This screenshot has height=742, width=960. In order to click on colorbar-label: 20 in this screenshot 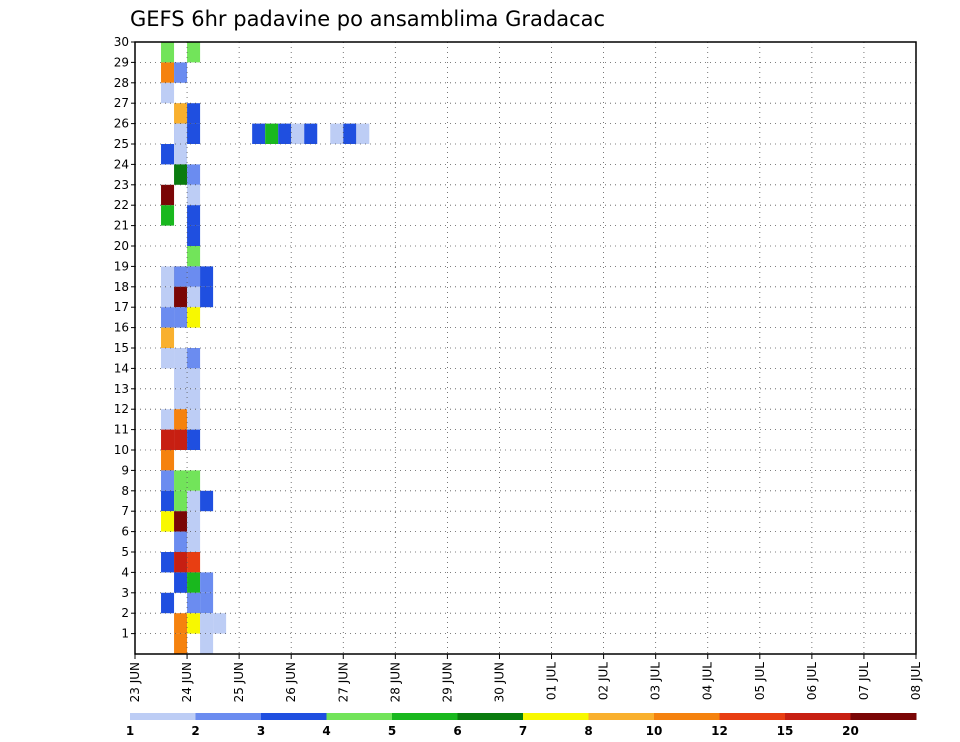, I will do `click(850, 731)`.